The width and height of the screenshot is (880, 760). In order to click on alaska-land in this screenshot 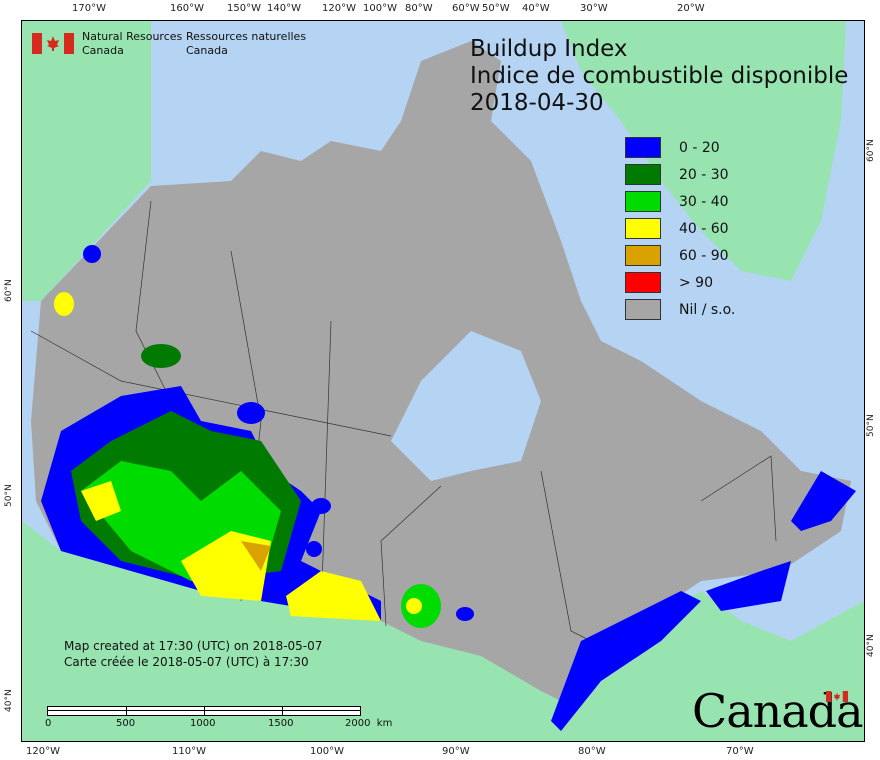, I will do `click(86, 161)`.